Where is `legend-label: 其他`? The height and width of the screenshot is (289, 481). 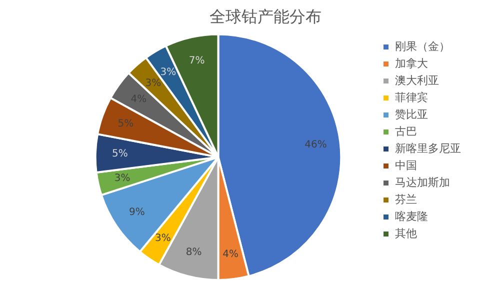 legend-label: 其他 is located at coordinates (406, 233).